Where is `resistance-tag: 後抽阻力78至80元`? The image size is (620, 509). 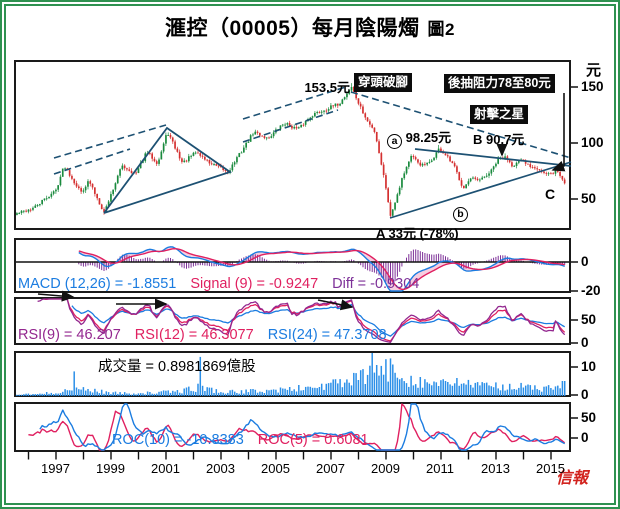
resistance-tag: 後抽阻力78至80元 is located at coordinates (499, 83).